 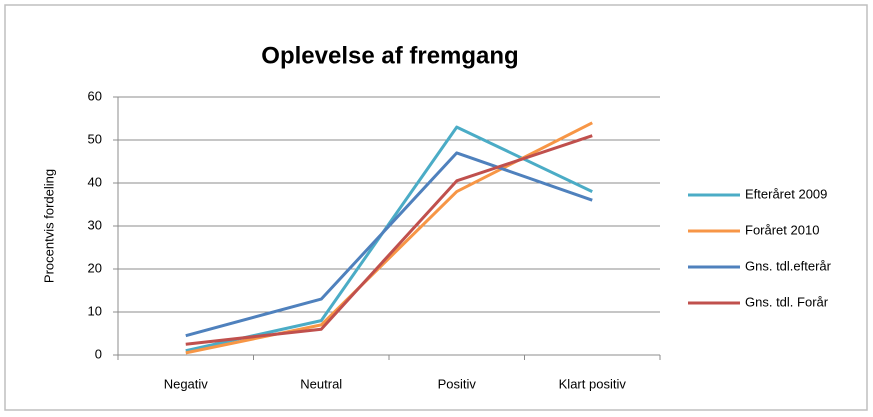 What do you see at coordinates (95, 138) in the screenshot?
I see `y-tick-label: 50` at bounding box center [95, 138].